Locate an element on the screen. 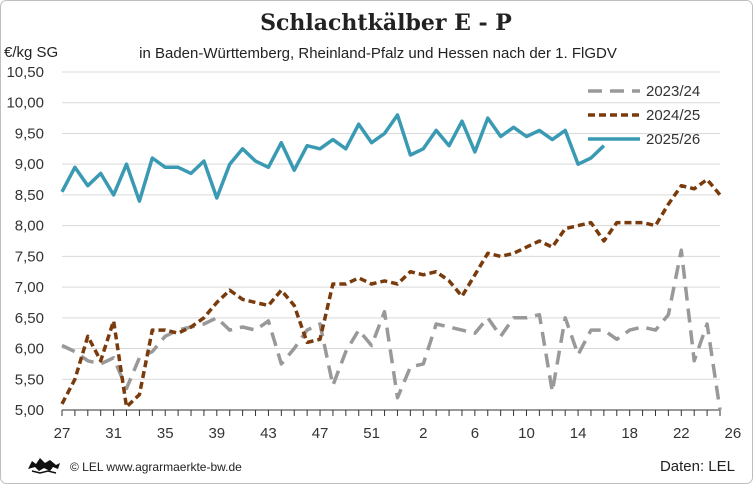 Image resolution: width=753 pixels, height=489 pixels. y-tick-label: 5,00 is located at coordinates (29, 410).